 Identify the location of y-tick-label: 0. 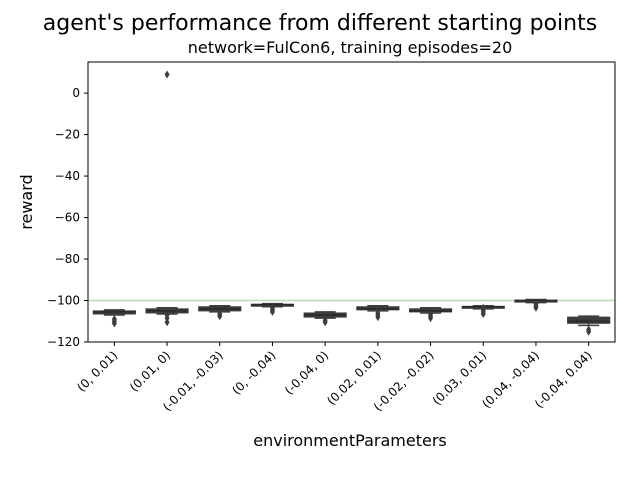
(76, 93).